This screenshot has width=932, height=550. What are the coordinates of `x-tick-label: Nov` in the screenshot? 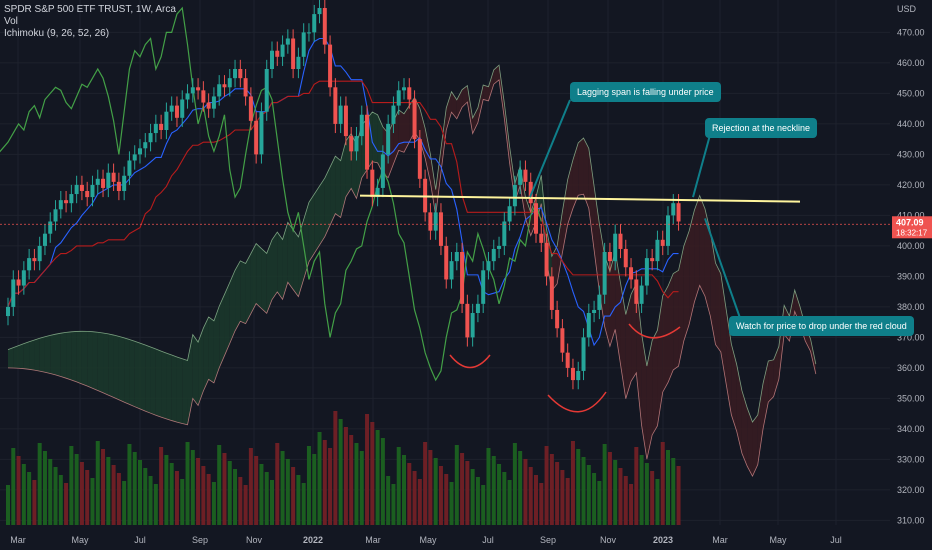 It's located at (608, 540).